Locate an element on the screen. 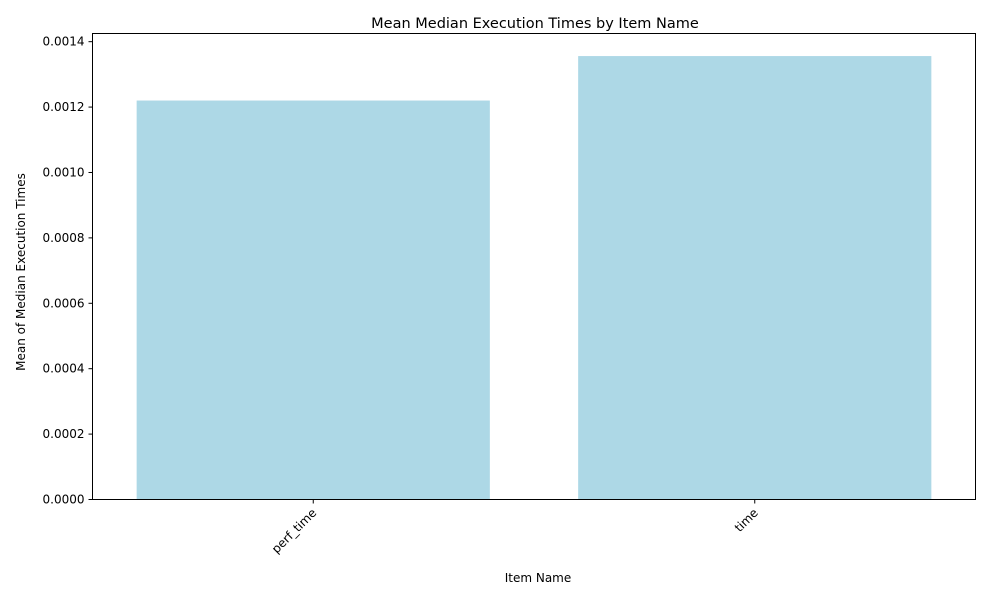  y-axis-label: Mean of Median Execution Times is located at coordinates (21, 272).